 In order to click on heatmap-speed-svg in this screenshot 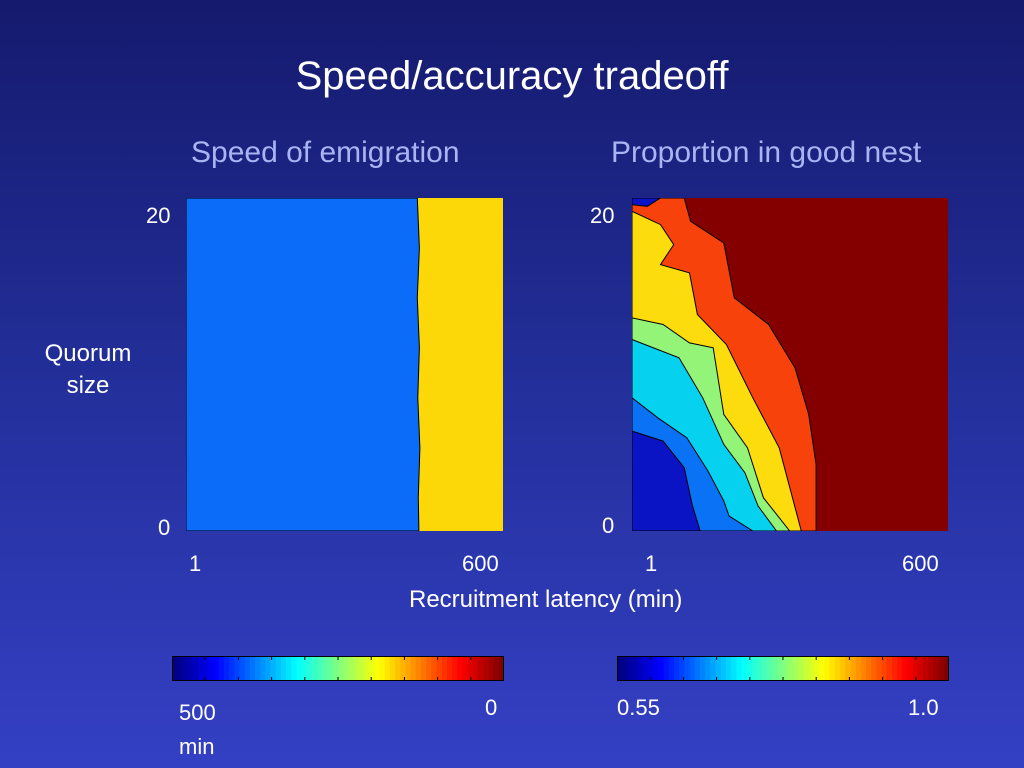, I will do `click(344, 364)`.